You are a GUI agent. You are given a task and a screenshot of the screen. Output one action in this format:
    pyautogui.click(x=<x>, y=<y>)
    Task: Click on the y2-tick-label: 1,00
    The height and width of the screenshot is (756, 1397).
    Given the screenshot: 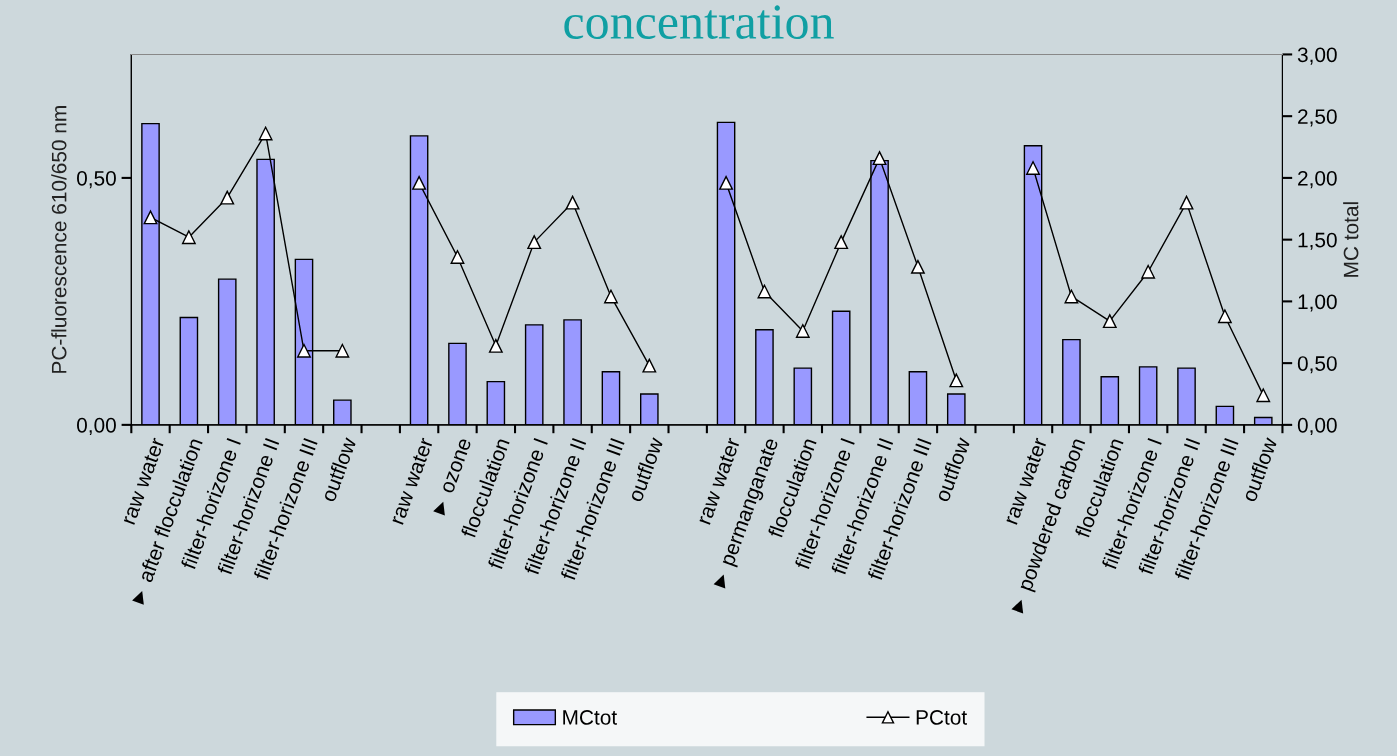 What is the action you would take?
    pyautogui.click(x=1317, y=303)
    